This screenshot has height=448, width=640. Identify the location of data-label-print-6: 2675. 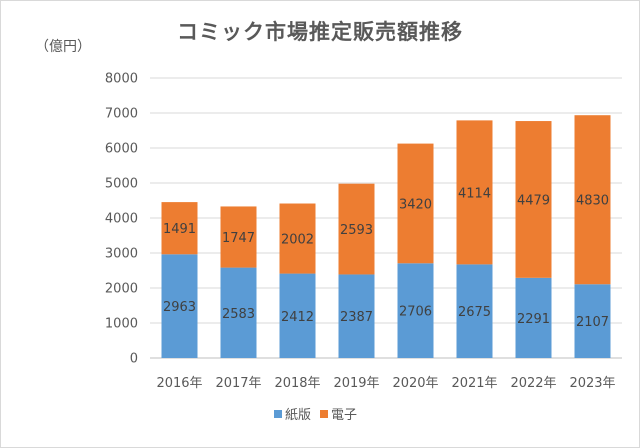
(474, 312).